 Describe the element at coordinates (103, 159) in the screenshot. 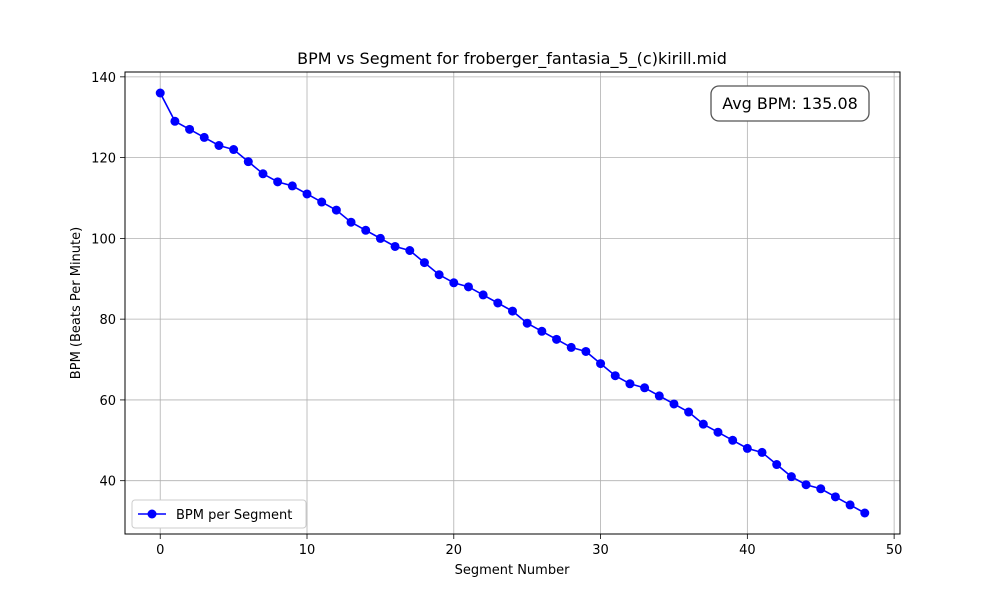

I see `y-tick-label: 120` at that location.